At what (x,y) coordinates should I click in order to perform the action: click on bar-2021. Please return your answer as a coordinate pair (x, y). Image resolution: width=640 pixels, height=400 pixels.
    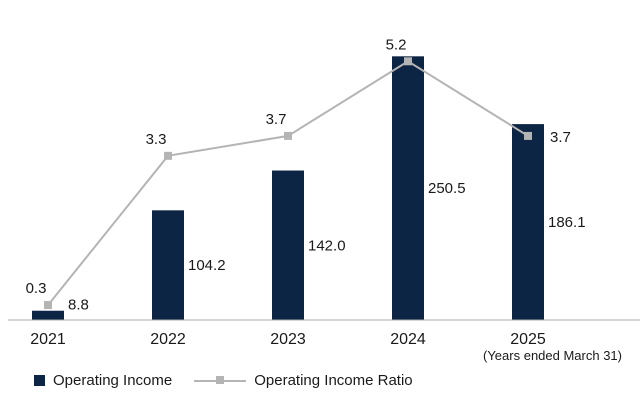
    Looking at the image, I should click on (48, 315).